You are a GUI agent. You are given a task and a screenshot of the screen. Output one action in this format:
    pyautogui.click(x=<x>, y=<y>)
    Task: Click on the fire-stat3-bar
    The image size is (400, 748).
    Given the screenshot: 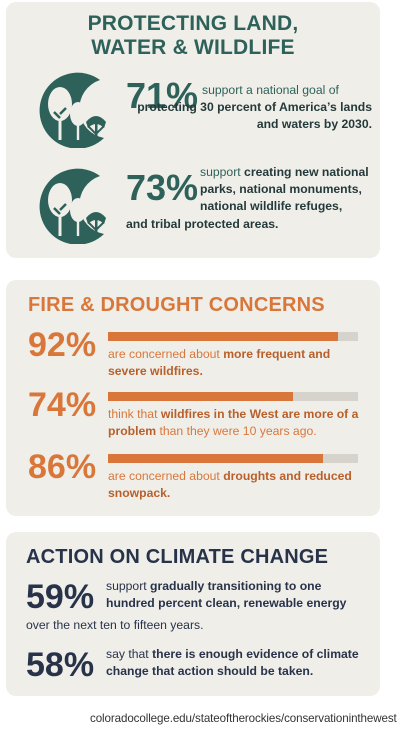 What is the action you would take?
    pyautogui.click(x=233, y=458)
    